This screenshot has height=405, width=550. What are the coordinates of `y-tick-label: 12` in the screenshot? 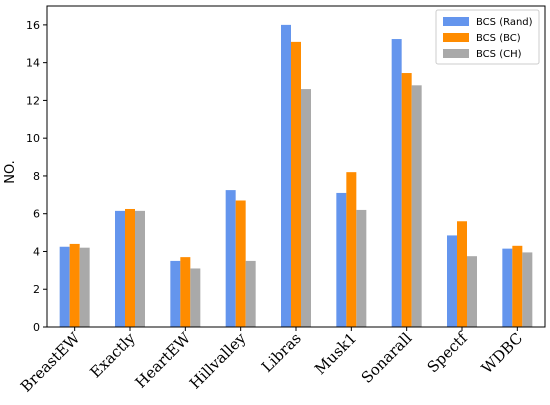 It's located at (33, 100).